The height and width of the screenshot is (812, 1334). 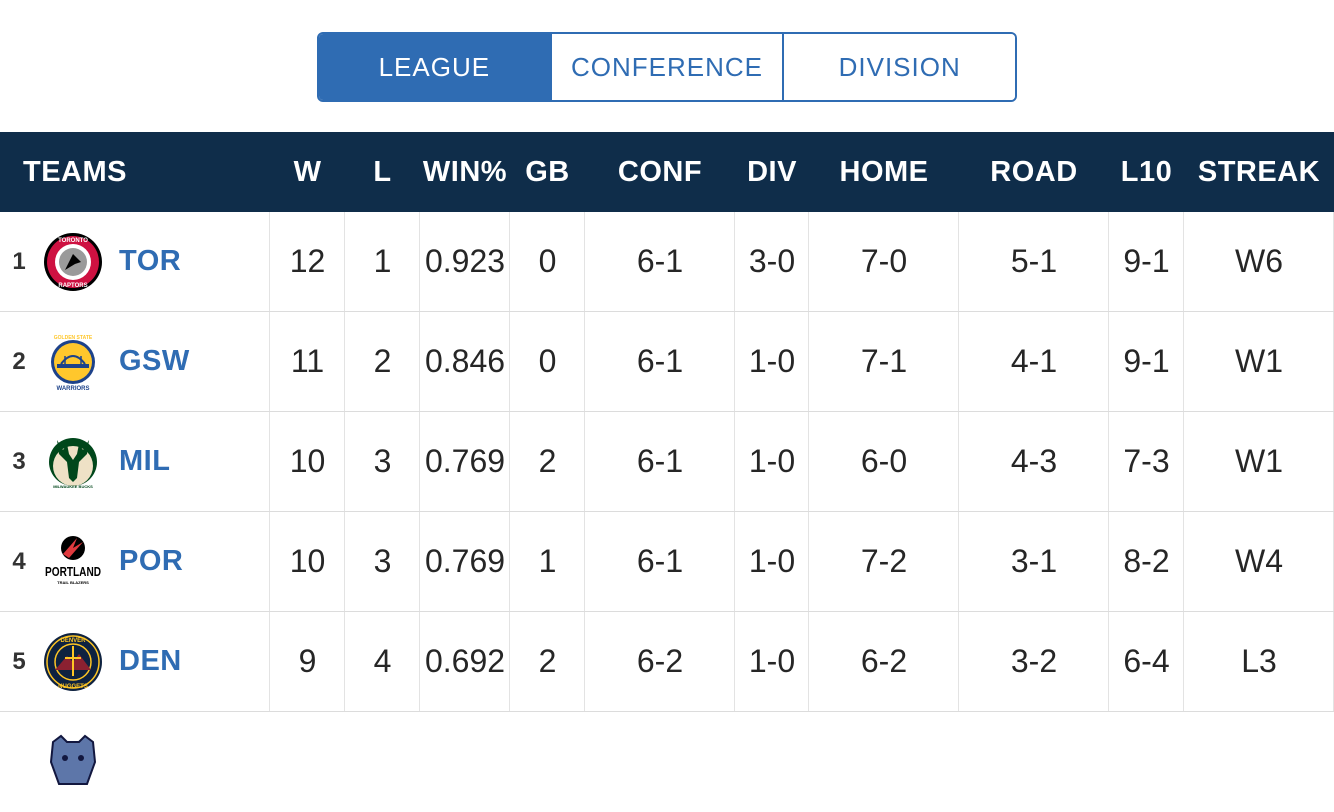 I want to click on cell-winpct: 0.846, so click(x=465, y=361).